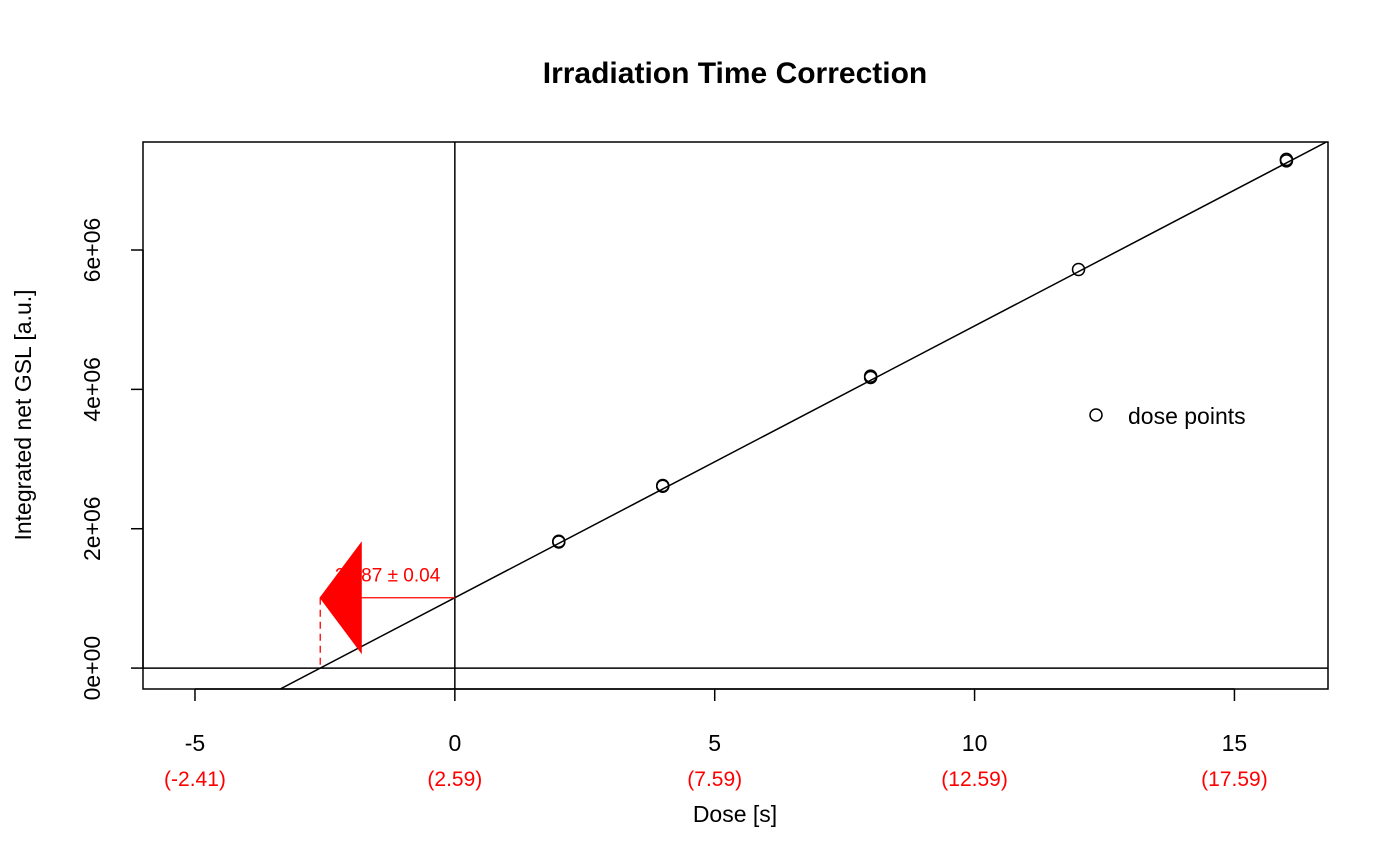  What do you see at coordinates (974, 779) in the screenshot?
I see `x-secondary-tick-label: (12.59)` at bounding box center [974, 779].